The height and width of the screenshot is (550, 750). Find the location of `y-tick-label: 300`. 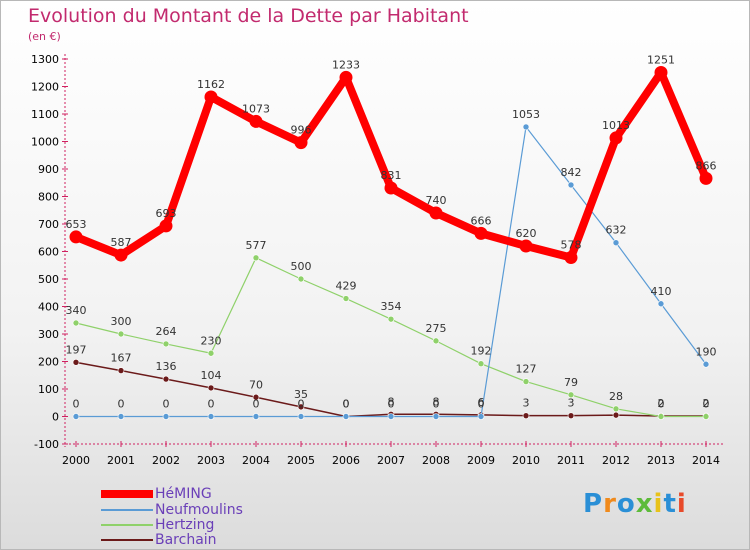

y-tick-label: 300 is located at coordinates (48, 334).